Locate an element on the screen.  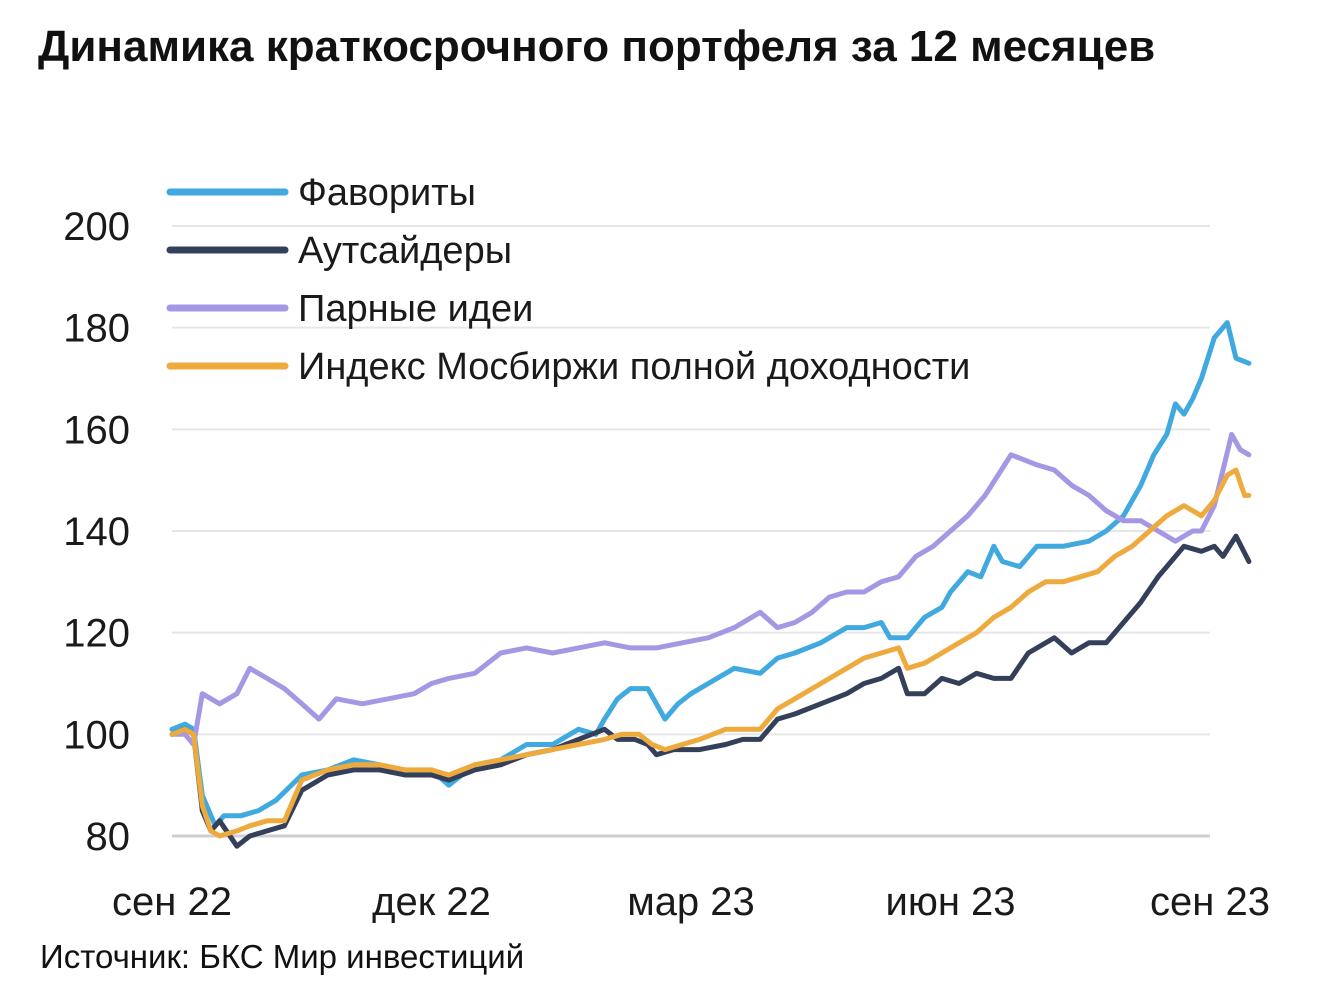
x-tick-label: июн 23 is located at coordinates (950, 902).